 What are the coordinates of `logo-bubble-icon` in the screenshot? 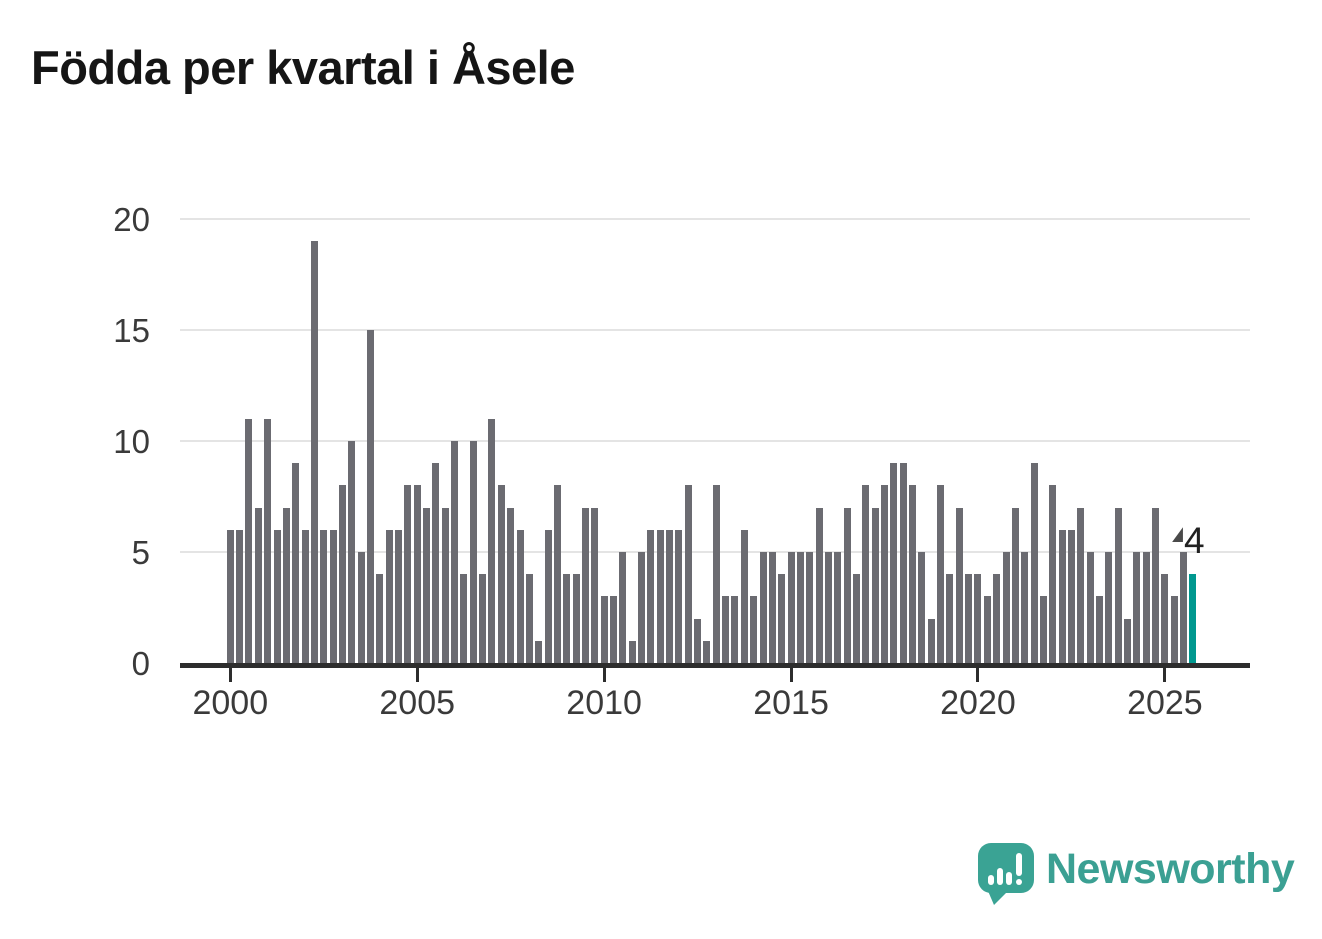 It's located at (1006, 868).